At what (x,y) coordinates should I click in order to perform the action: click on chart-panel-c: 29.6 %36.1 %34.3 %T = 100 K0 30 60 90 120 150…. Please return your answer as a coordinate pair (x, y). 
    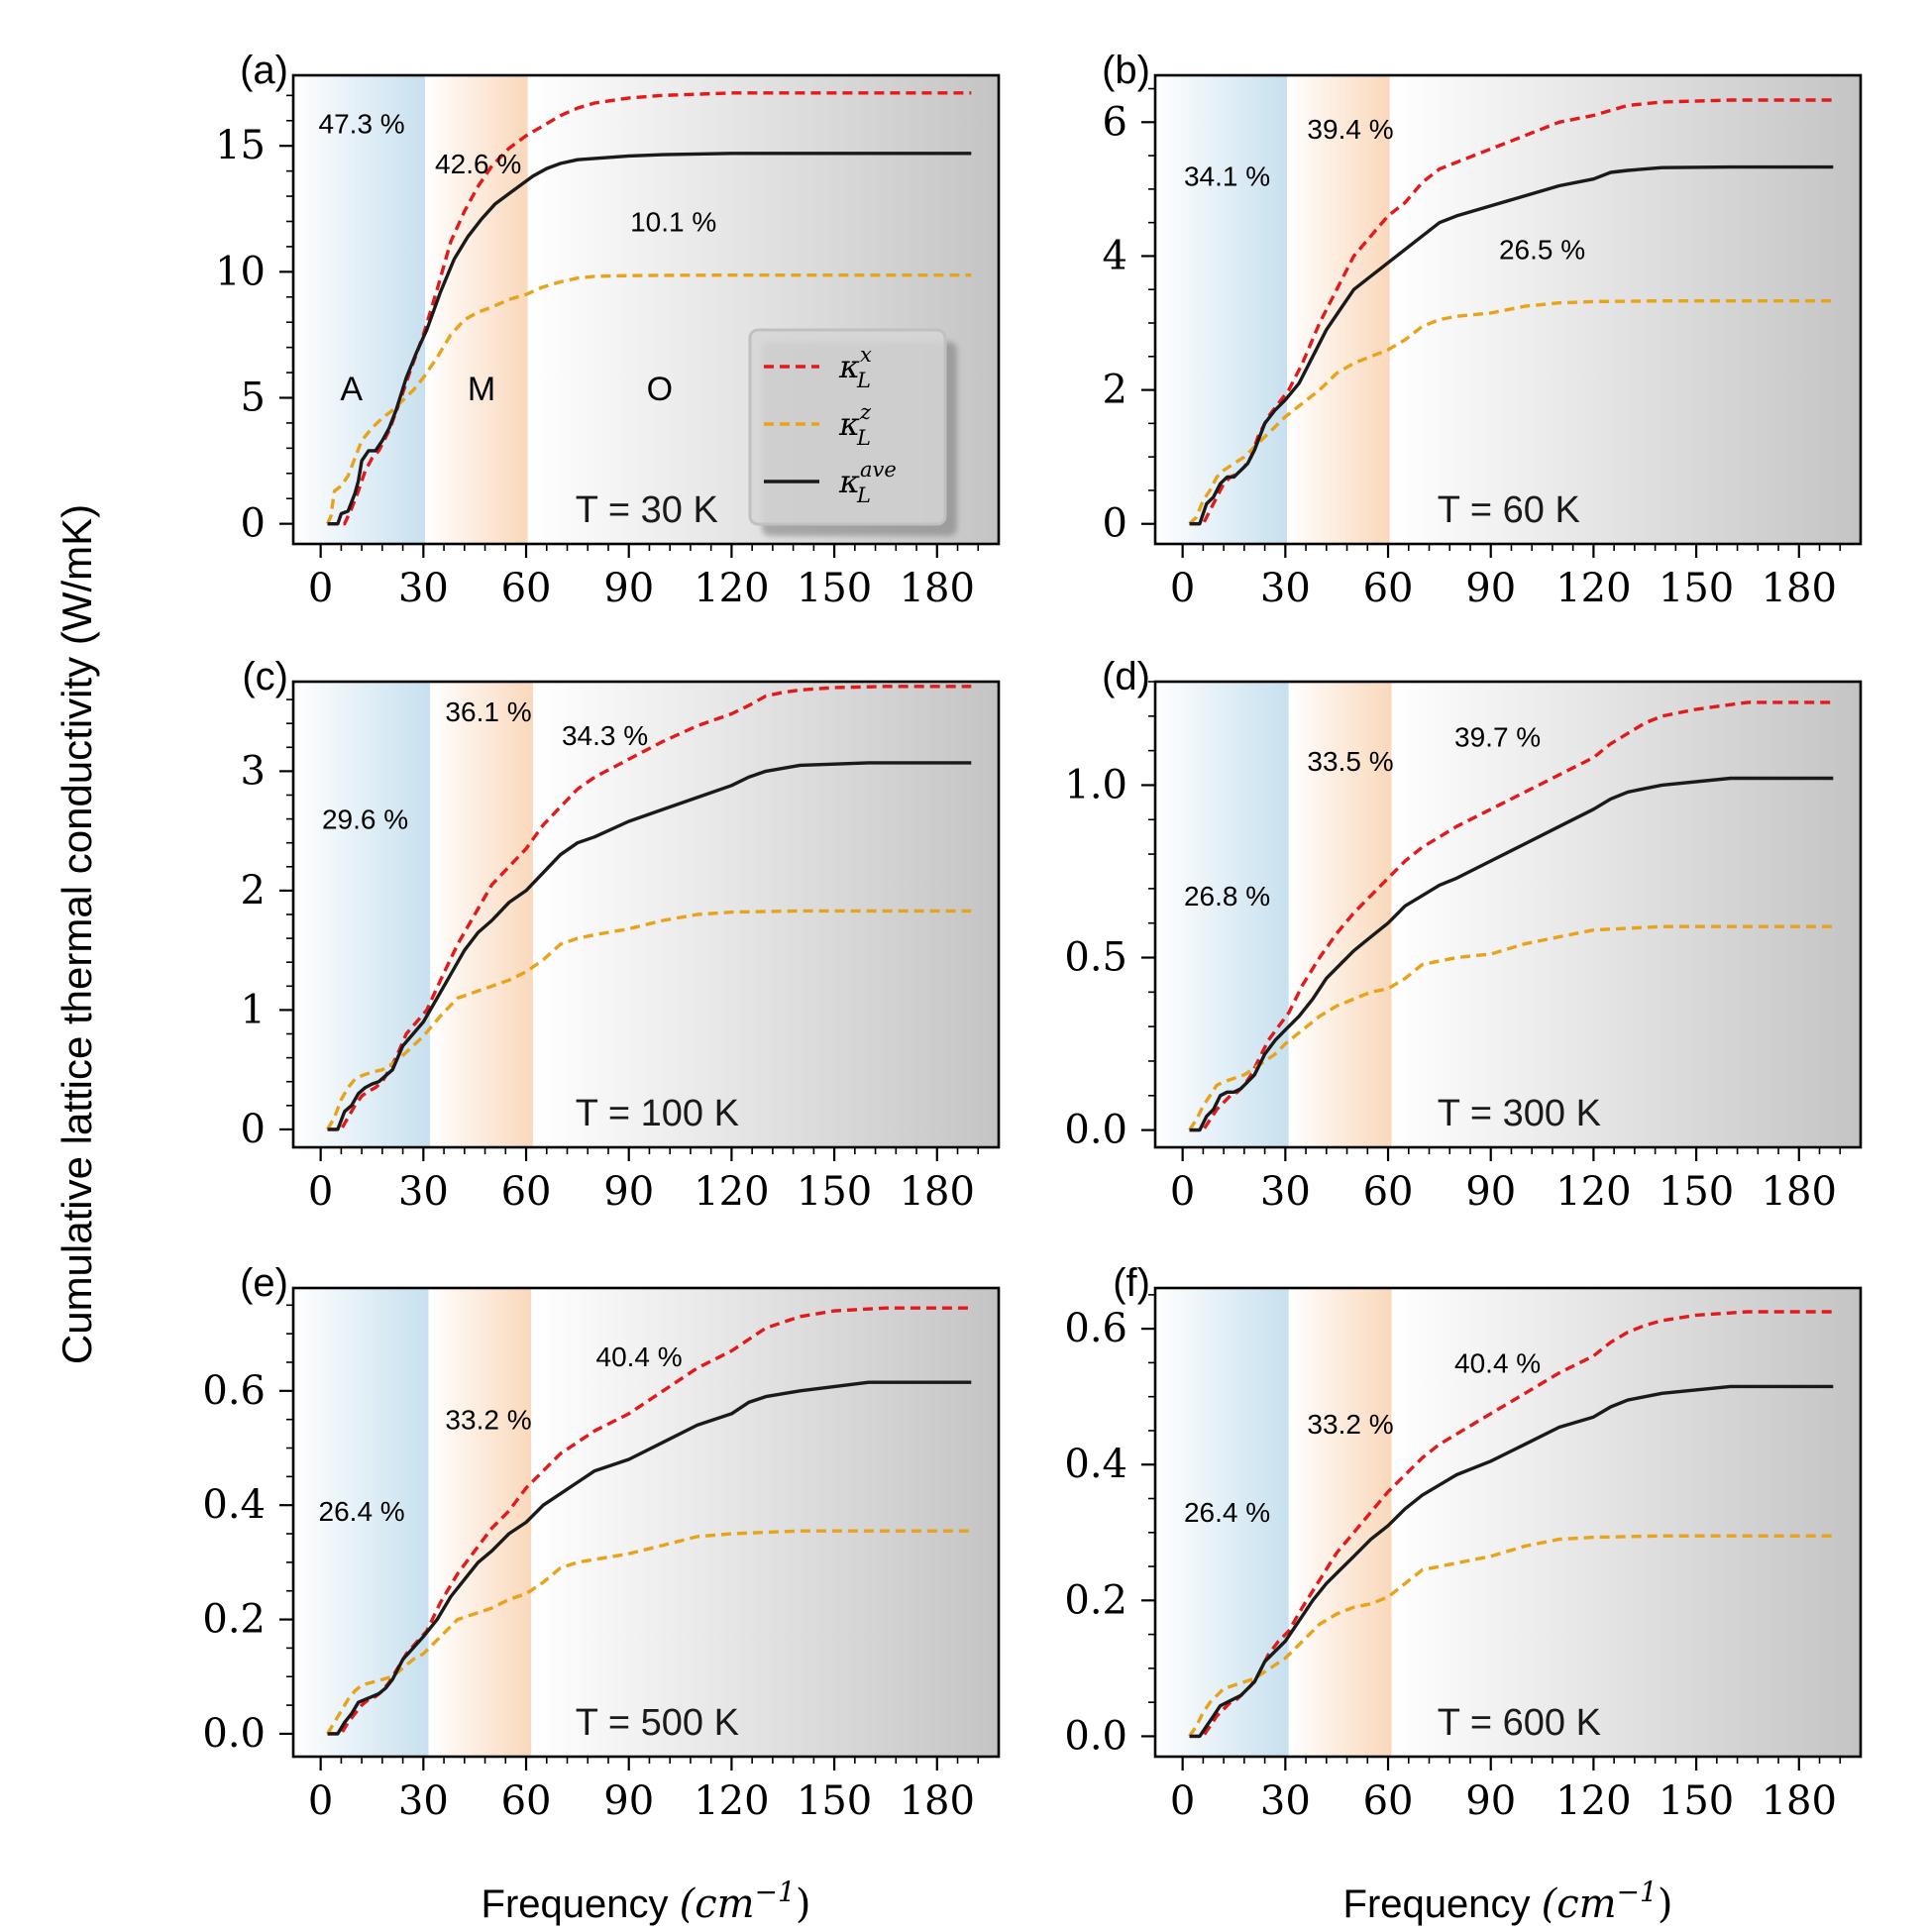
    Looking at the image, I should click on (621, 935).